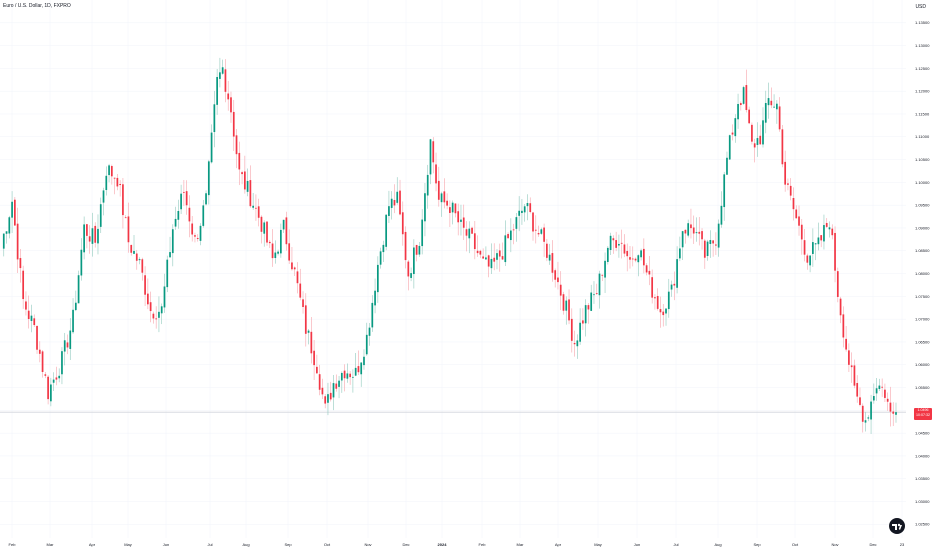  I want to click on currency-label: USD, so click(920, 7).